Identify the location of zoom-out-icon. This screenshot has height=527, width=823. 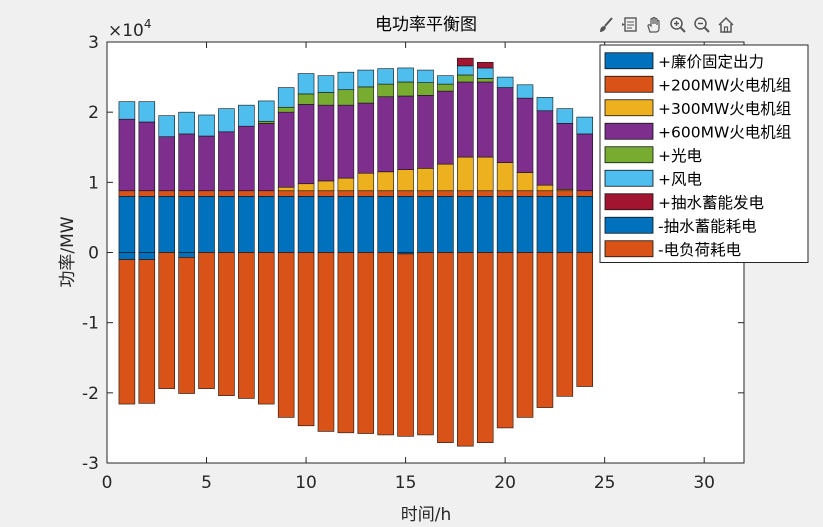
(702, 25).